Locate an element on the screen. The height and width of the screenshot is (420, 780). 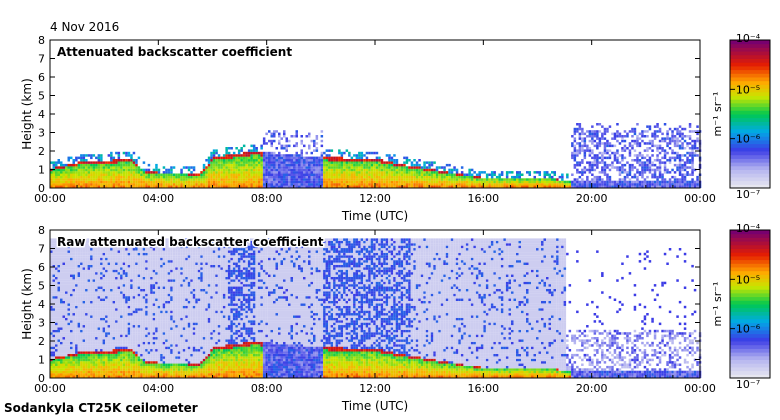
panel-title: Raw attenuated backscatter coefficient is located at coordinates (190, 242).